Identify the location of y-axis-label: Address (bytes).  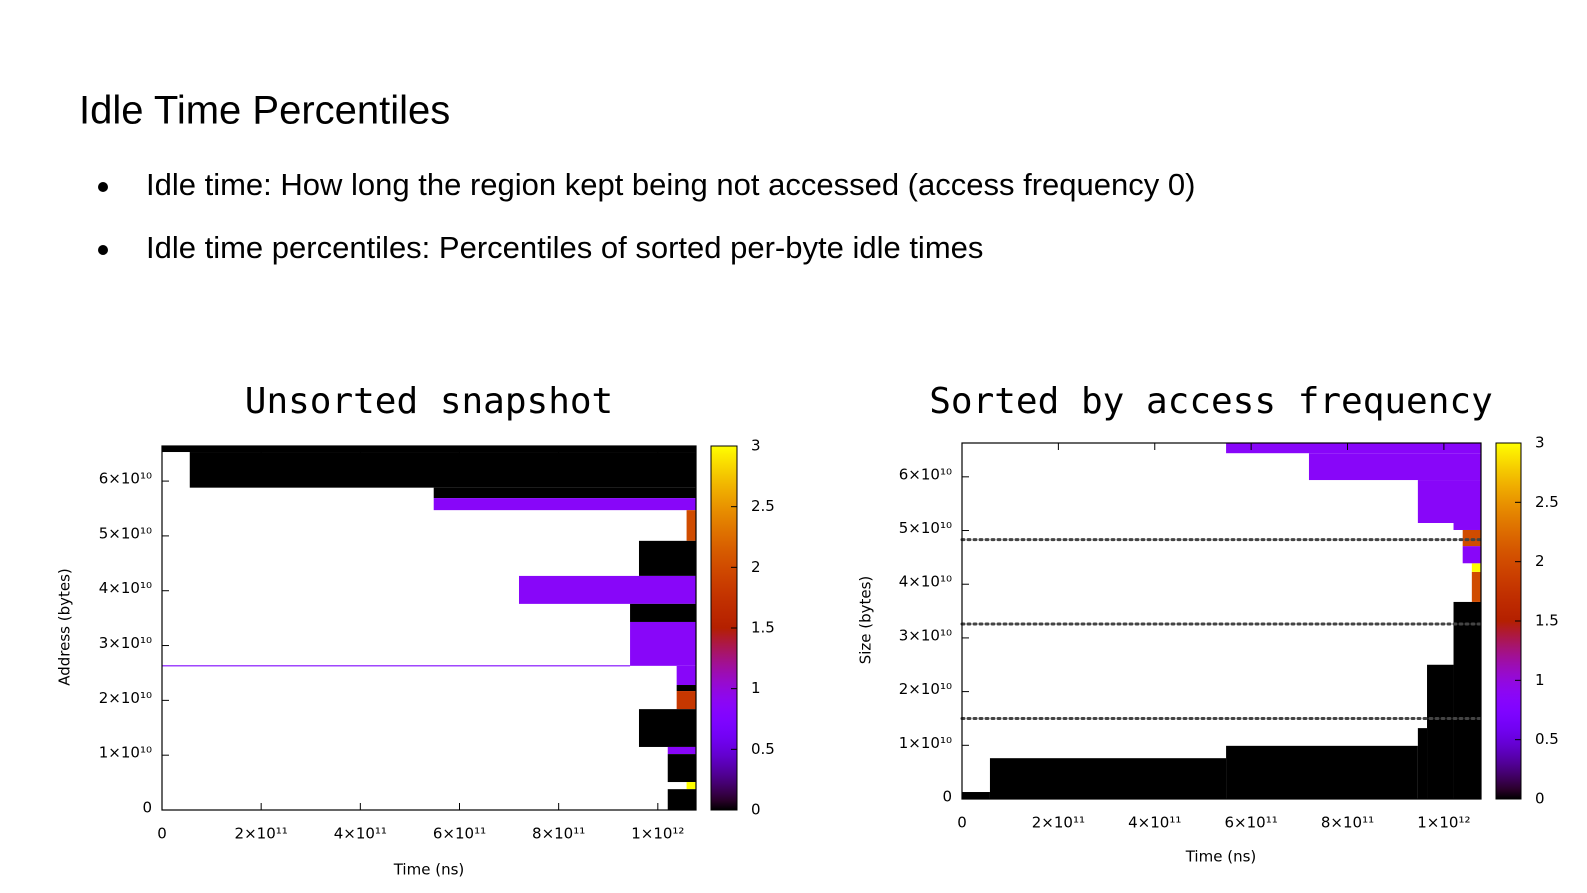
(65, 627).